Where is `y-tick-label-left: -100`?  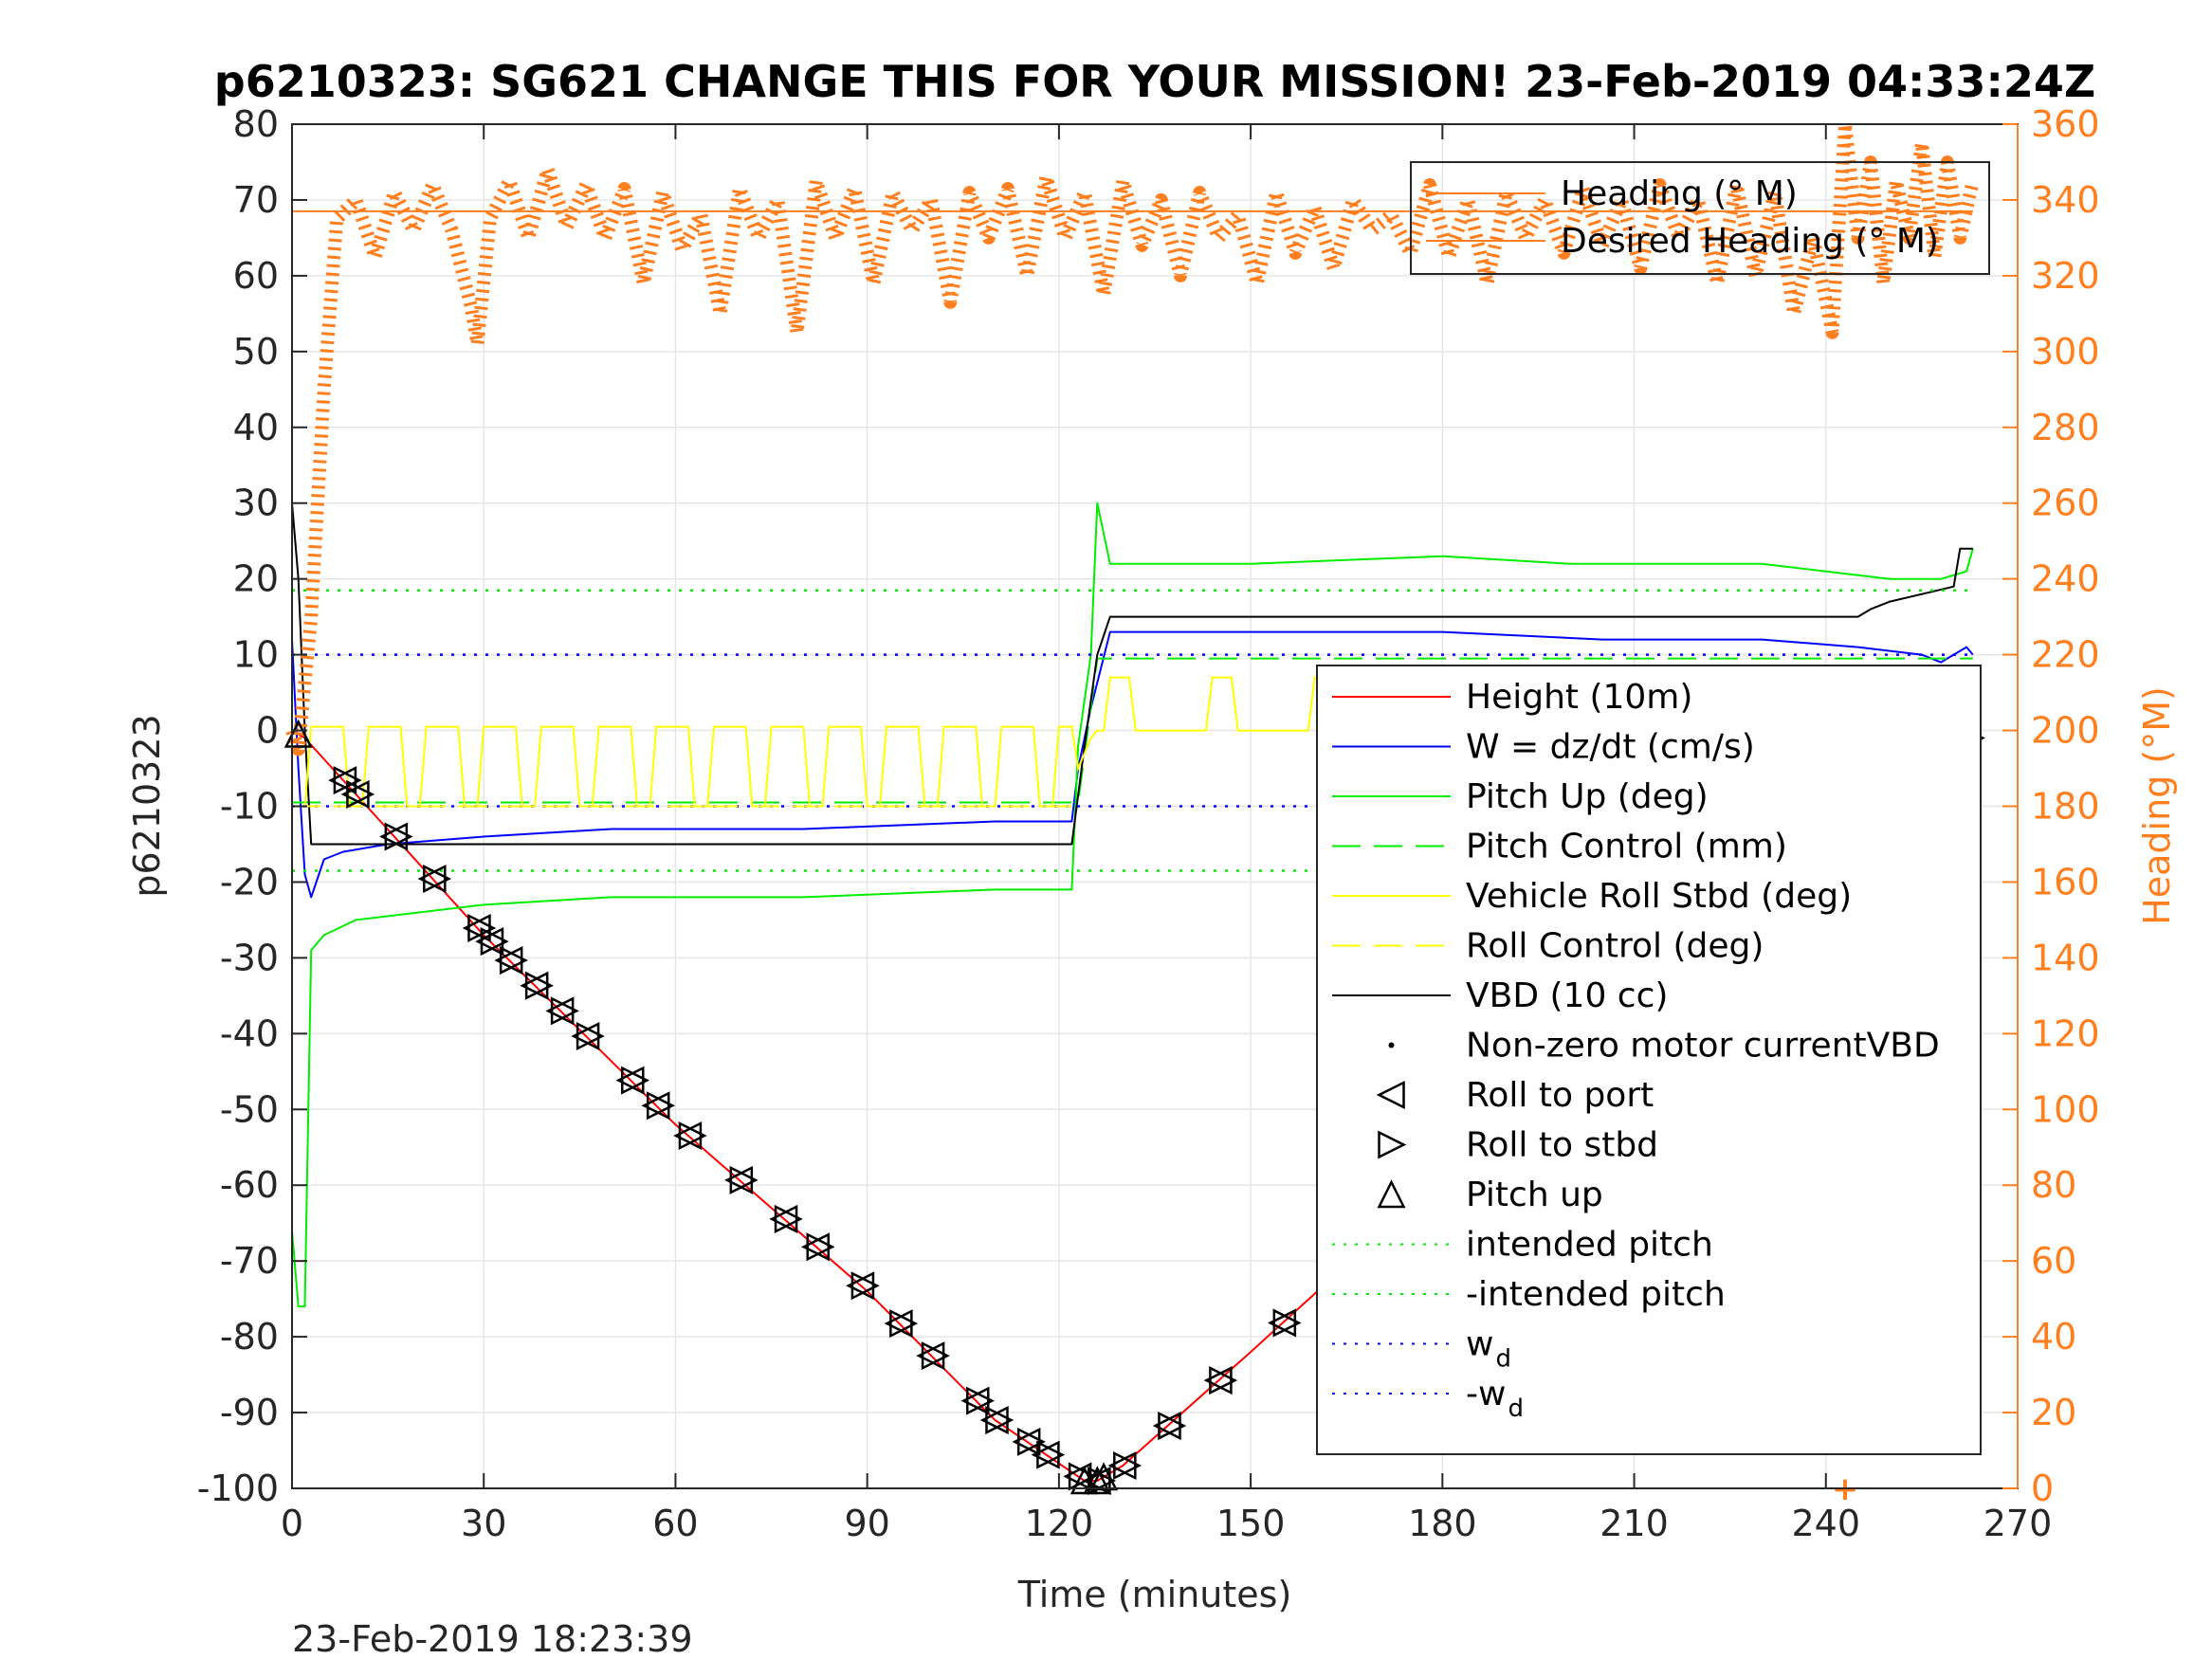 y-tick-label-left: -100 is located at coordinates (238, 1488).